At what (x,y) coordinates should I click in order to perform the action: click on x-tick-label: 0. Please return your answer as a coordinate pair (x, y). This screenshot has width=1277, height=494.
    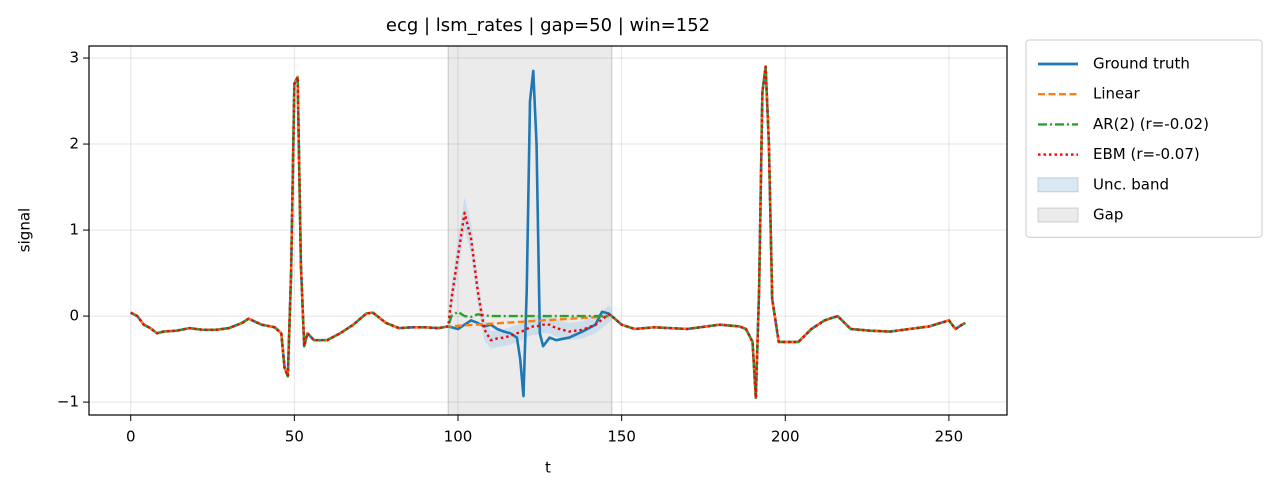
    Looking at the image, I should click on (131, 437).